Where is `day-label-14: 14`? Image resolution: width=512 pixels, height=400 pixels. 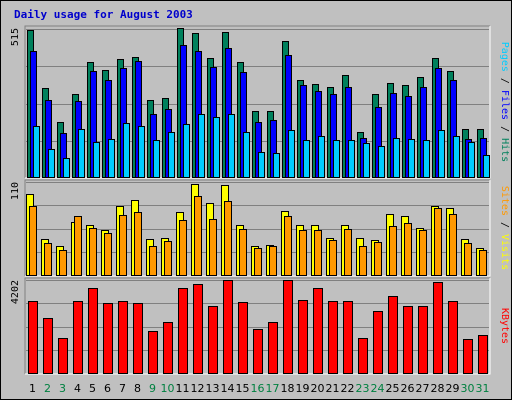
day-label-14: 14 is located at coordinates (228, 388).